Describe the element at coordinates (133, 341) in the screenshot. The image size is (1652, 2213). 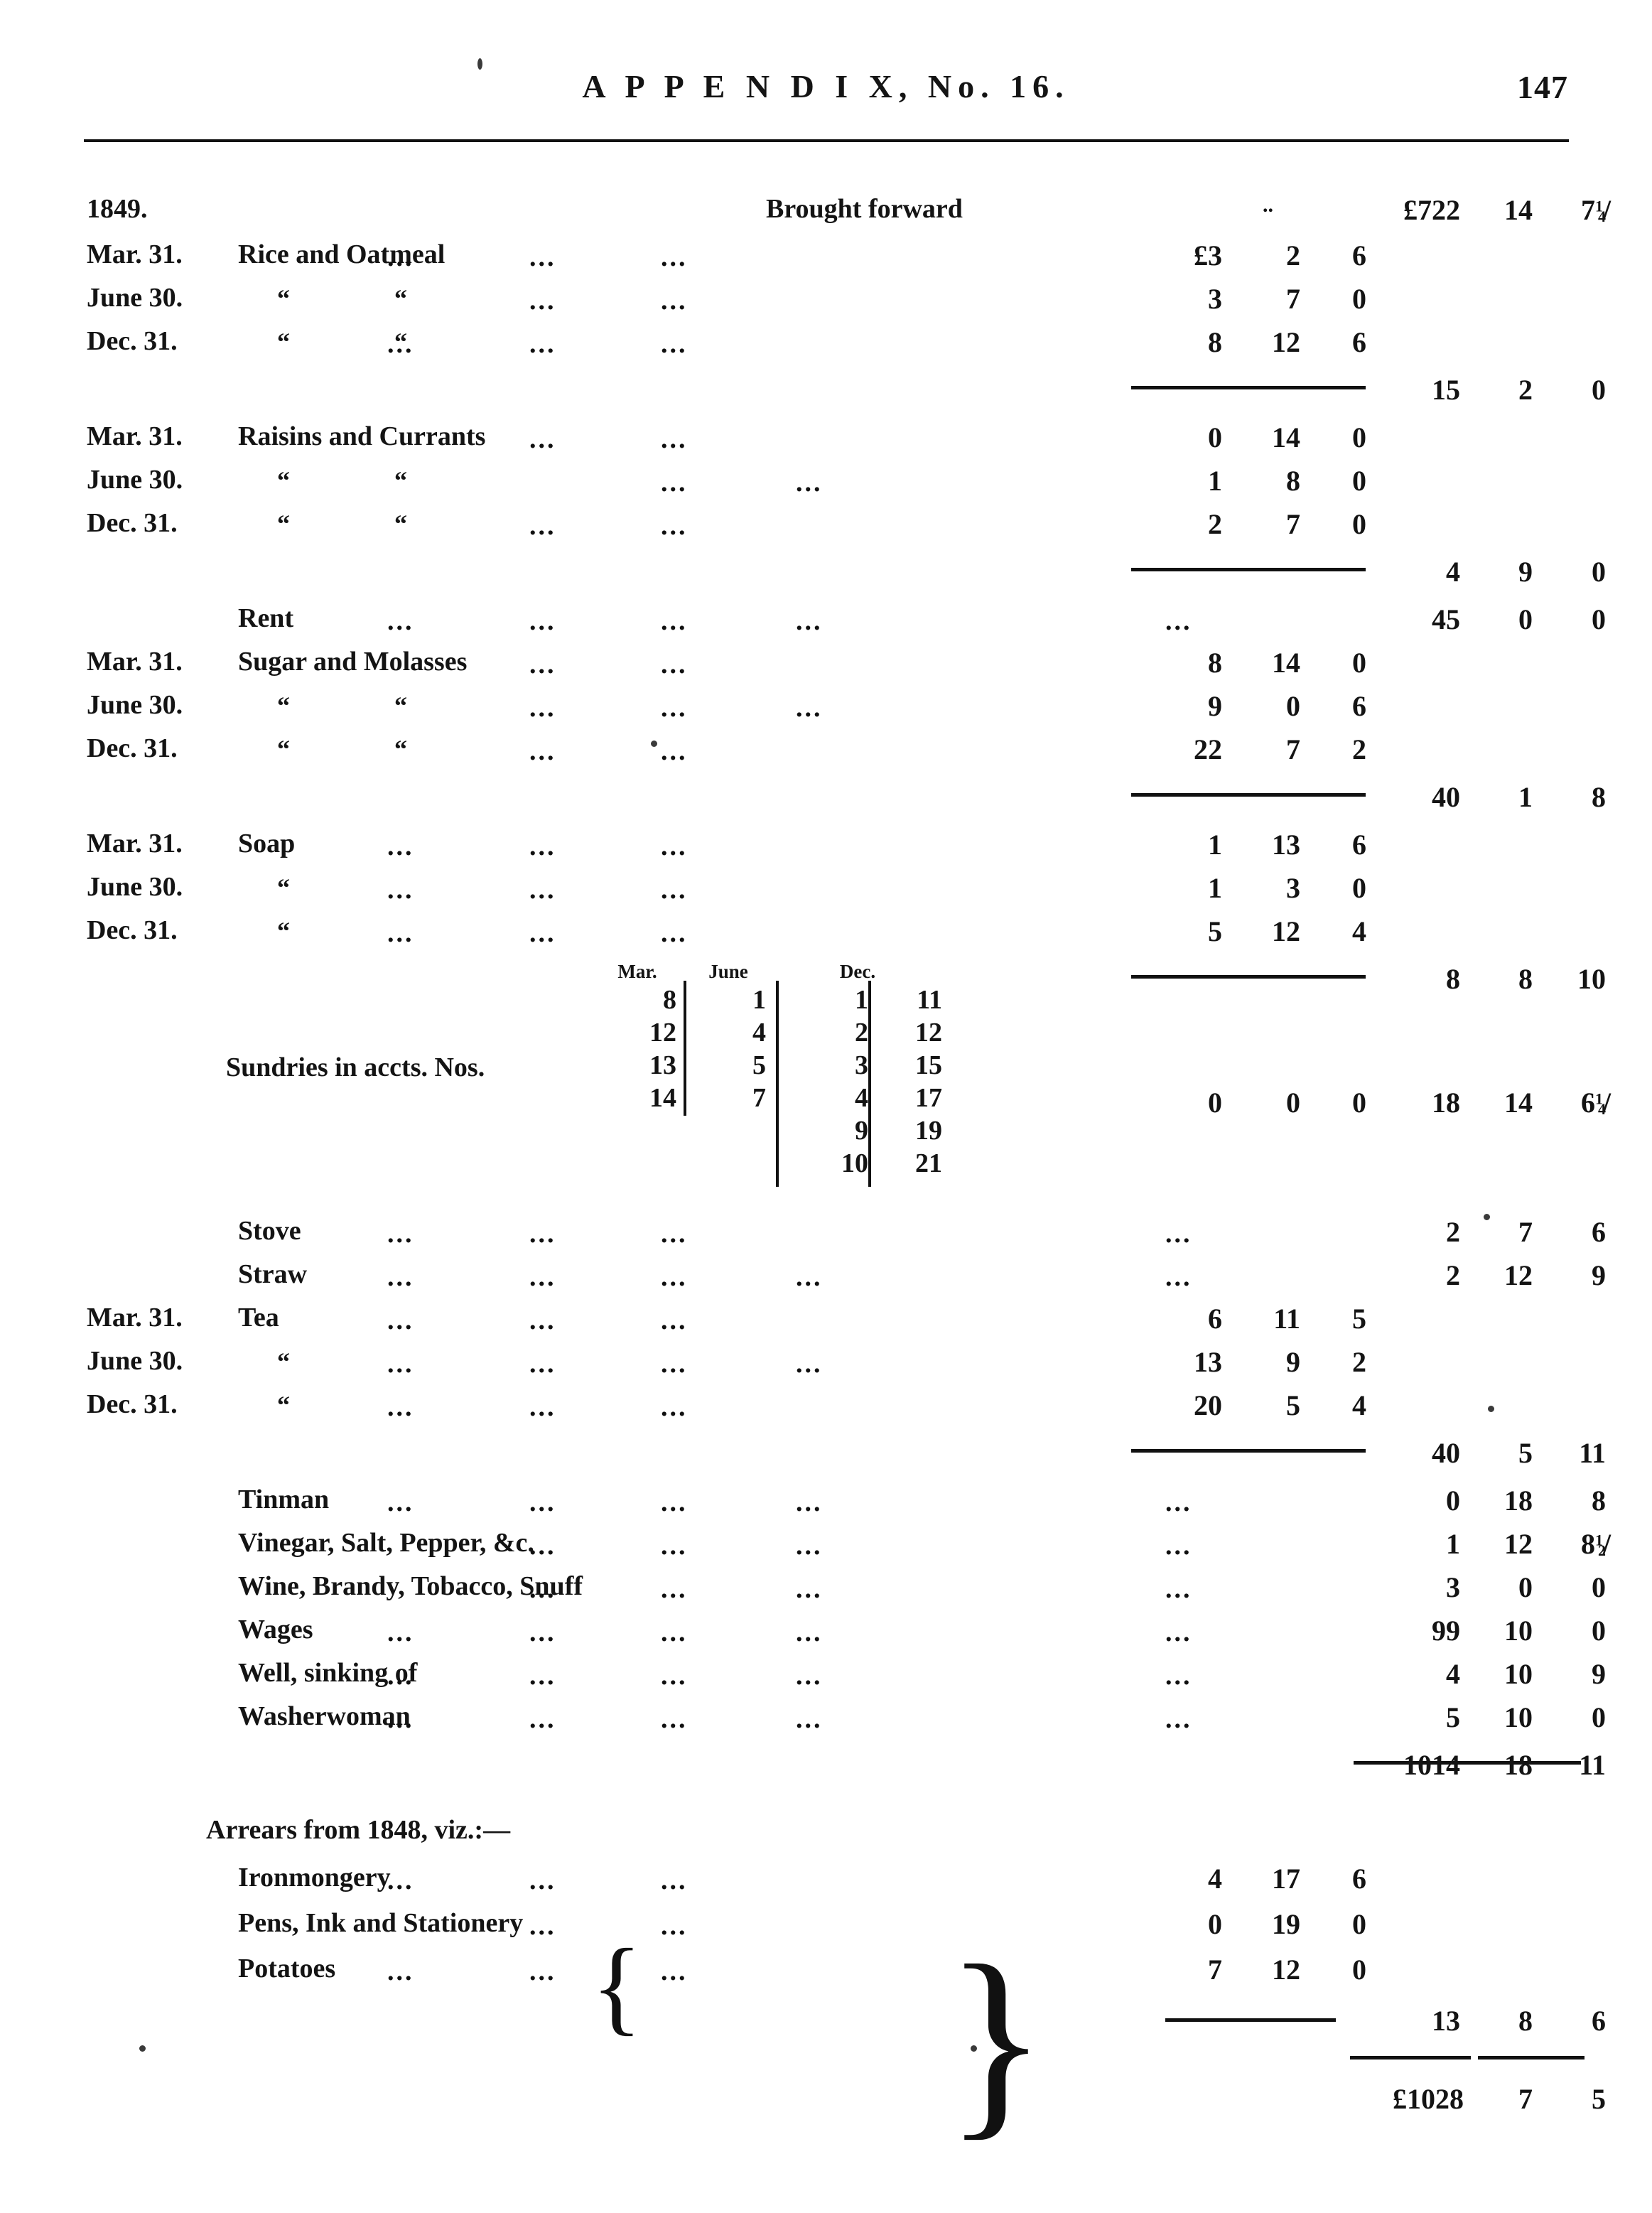
I see `row-date: Dec. 31.` at that location.